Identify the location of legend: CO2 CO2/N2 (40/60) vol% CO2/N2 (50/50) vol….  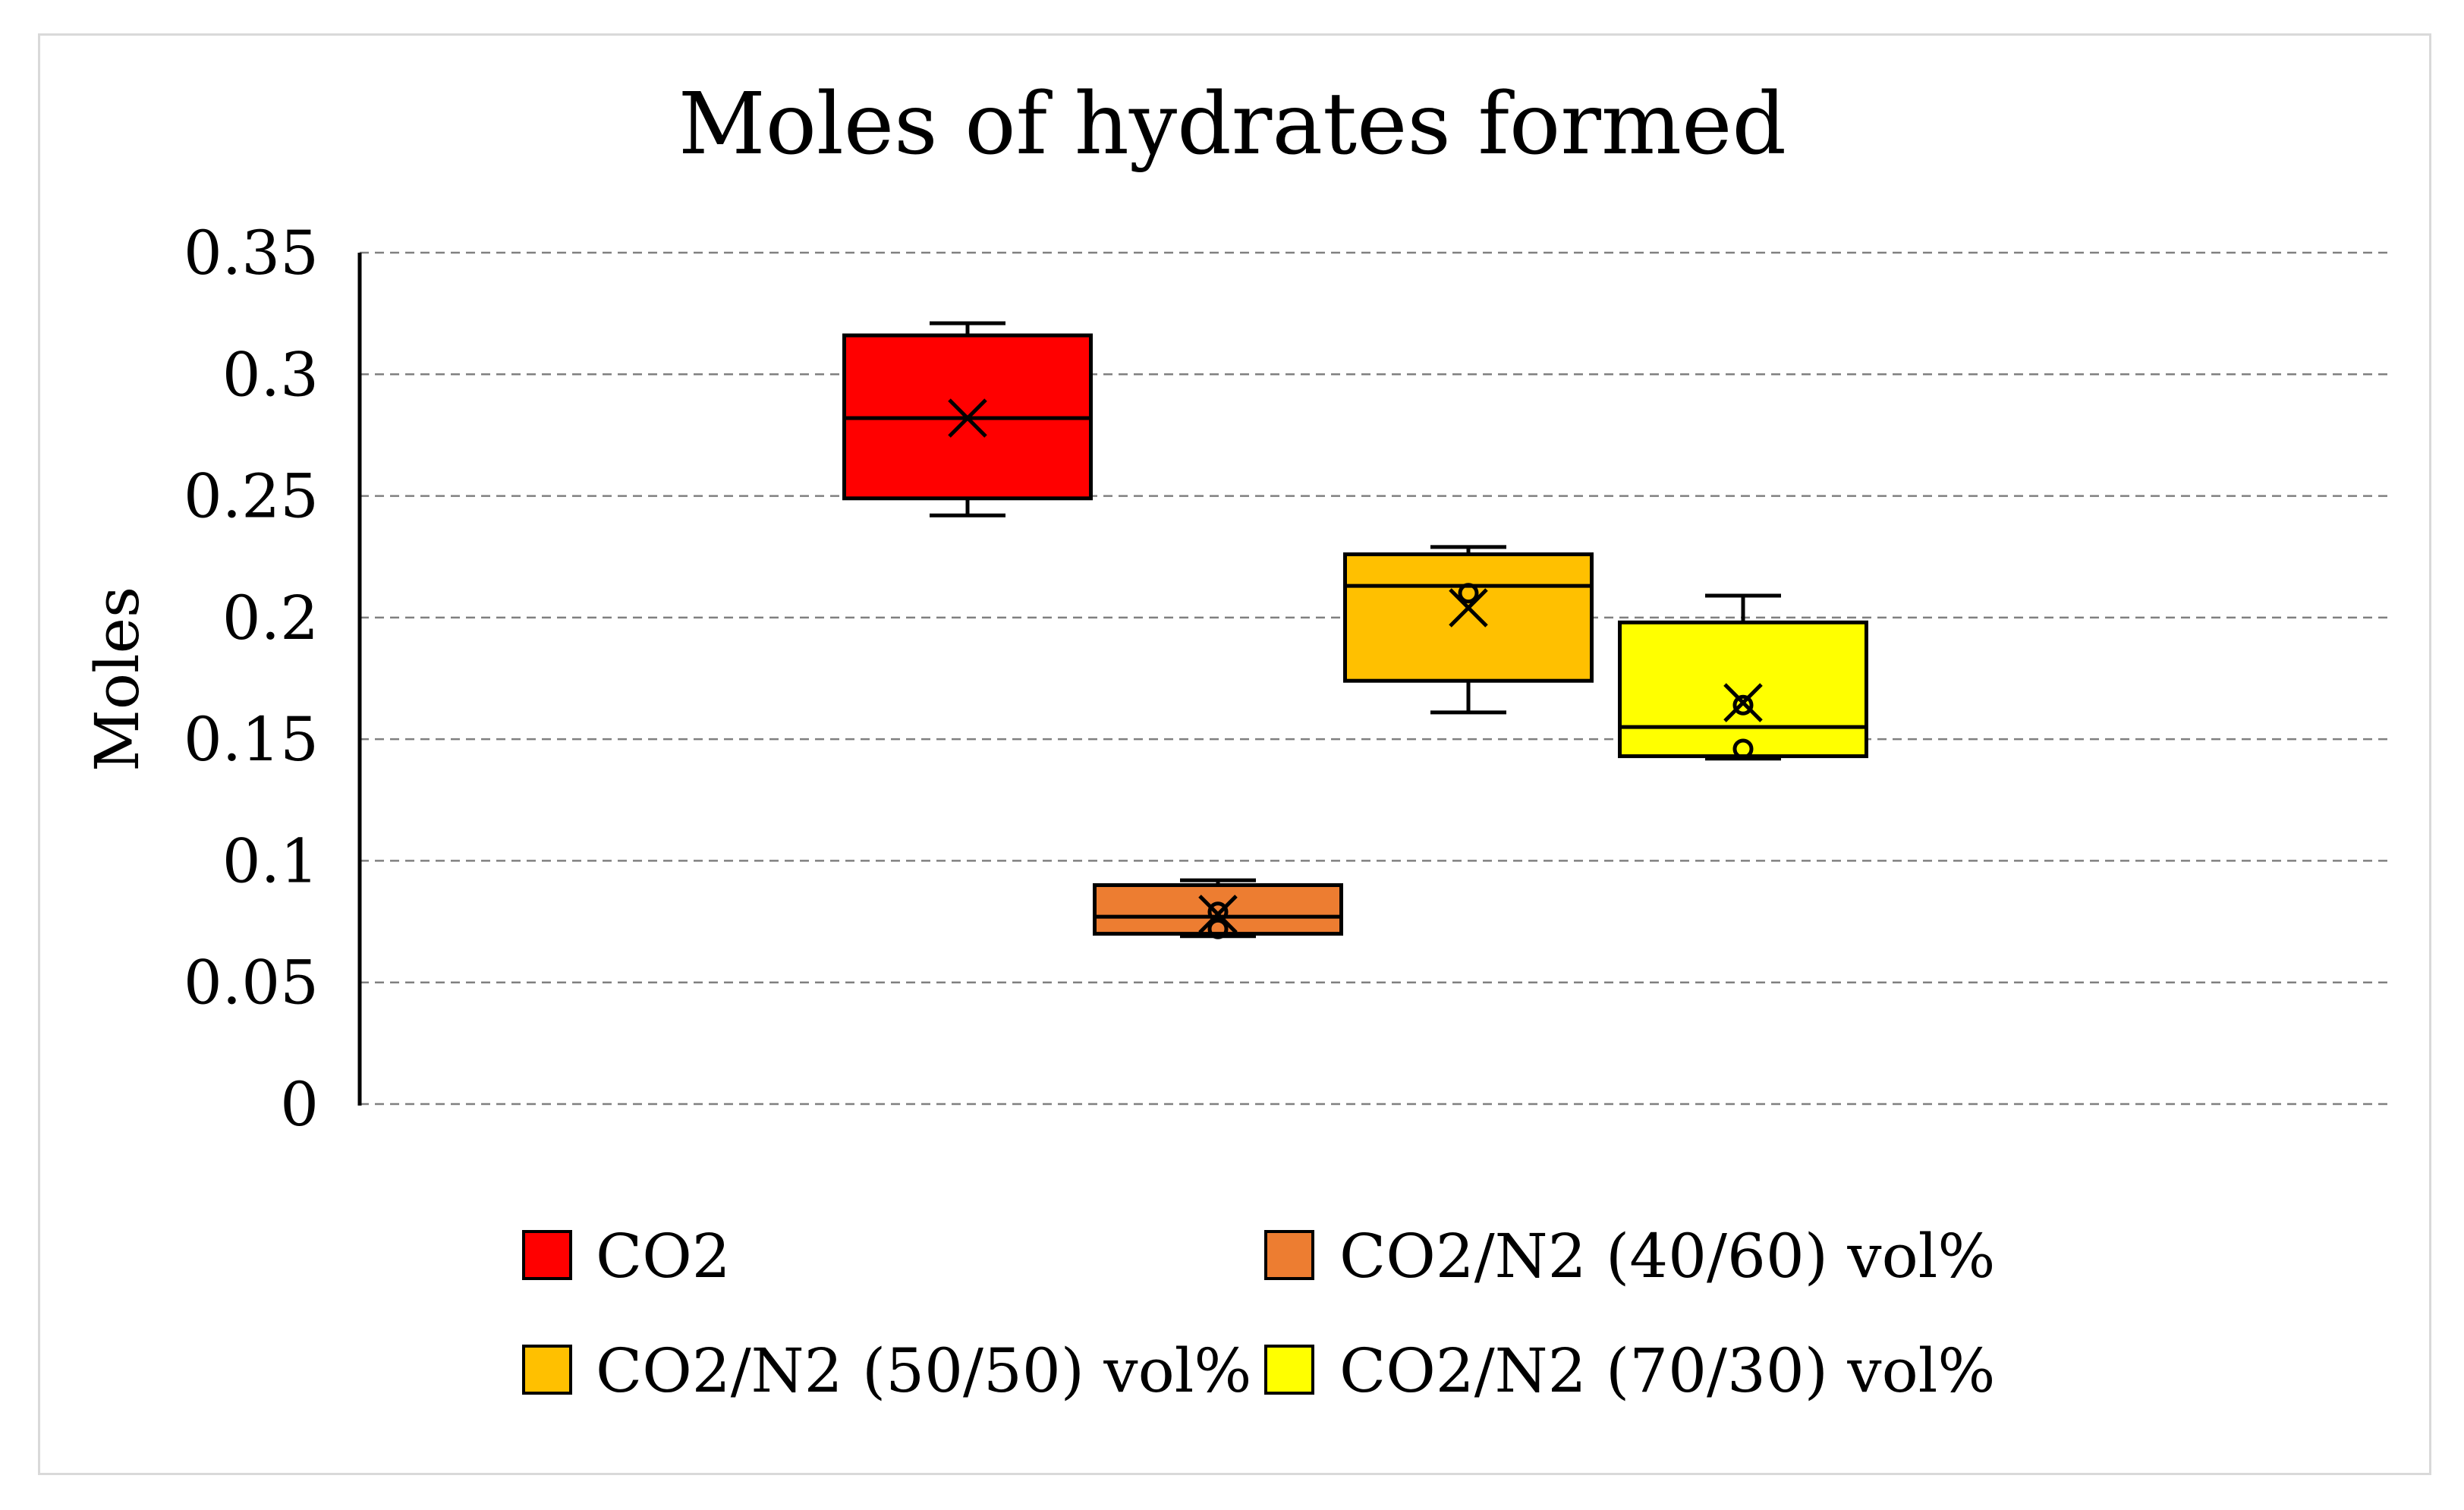
(1259, 1313).